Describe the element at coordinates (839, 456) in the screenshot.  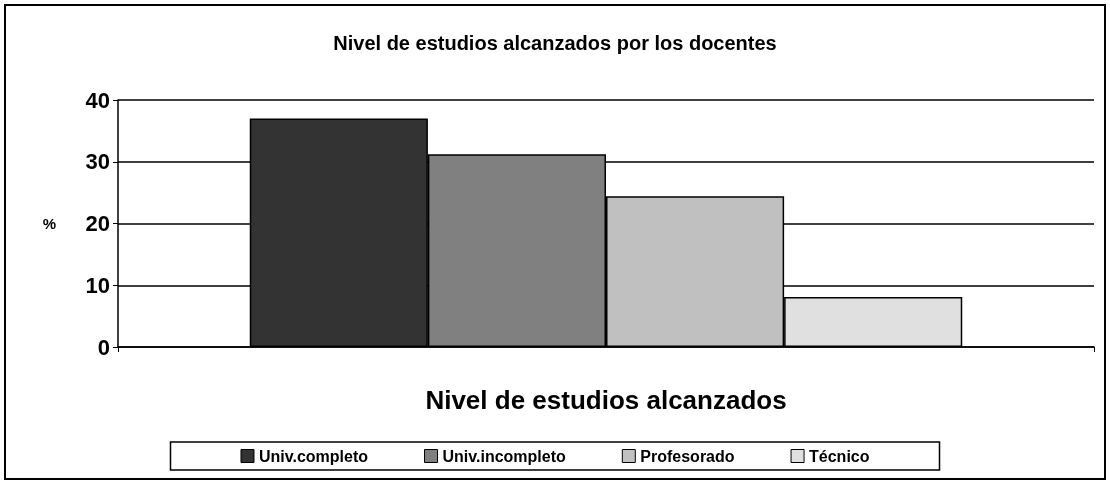
I see `legend-label: Técnico` at that location.